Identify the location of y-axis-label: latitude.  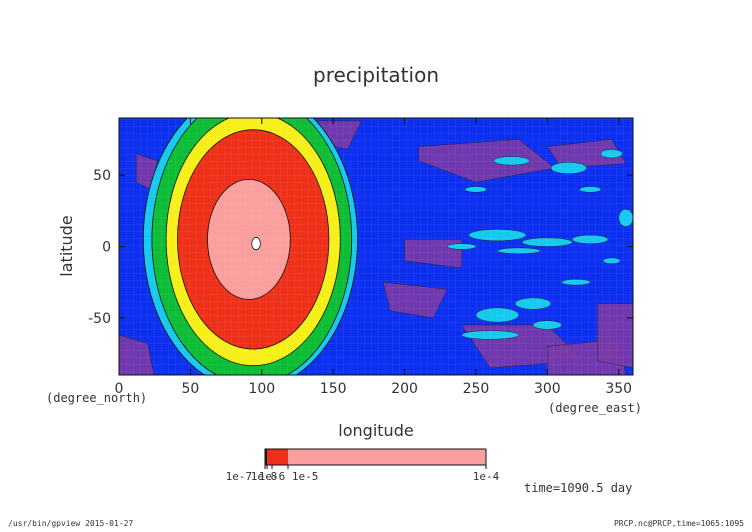
(66, 245).